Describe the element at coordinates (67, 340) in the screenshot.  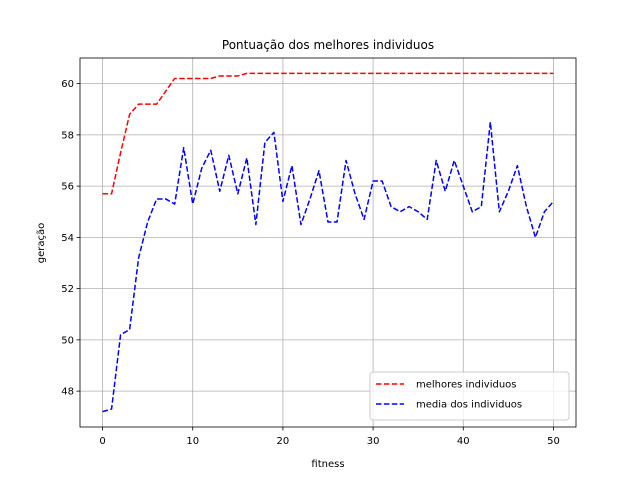
I see `y-tick-label: 50` at that location.